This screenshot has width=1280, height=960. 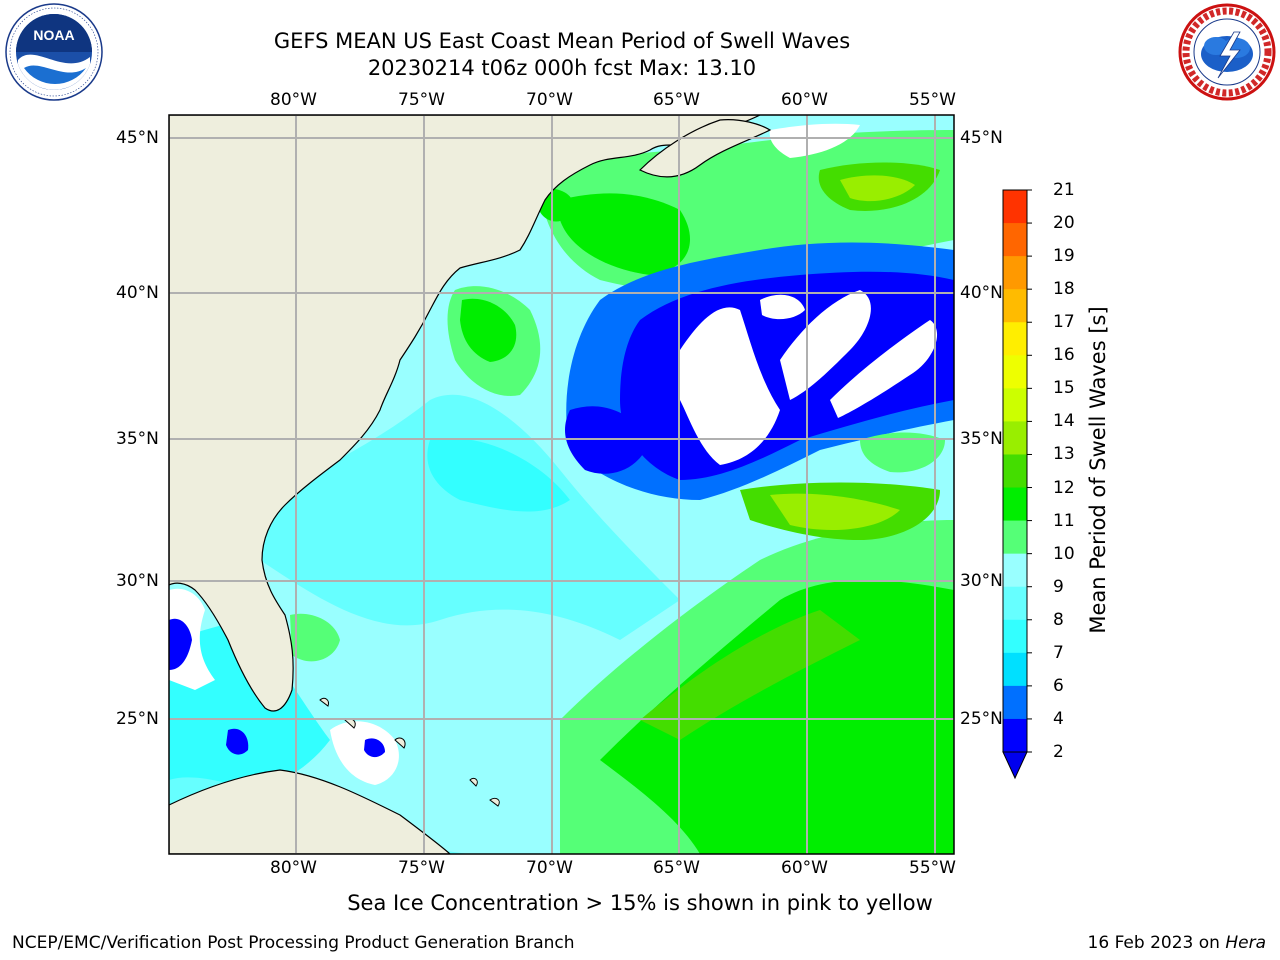 I want to click on lat-label-right: 30°N, so click(x=981, y=581).